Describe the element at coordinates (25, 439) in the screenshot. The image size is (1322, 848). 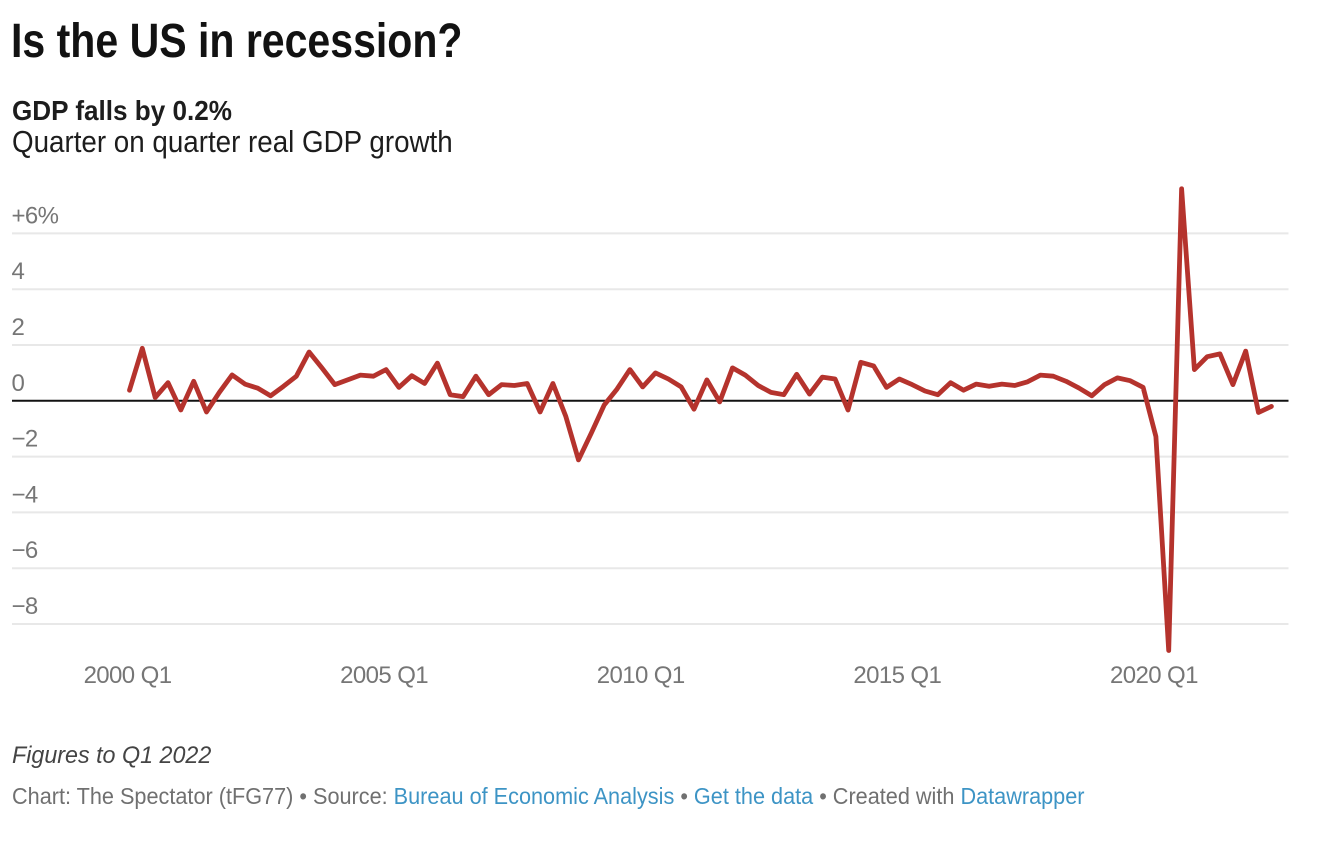
I see `svg-text: −2` at that location.